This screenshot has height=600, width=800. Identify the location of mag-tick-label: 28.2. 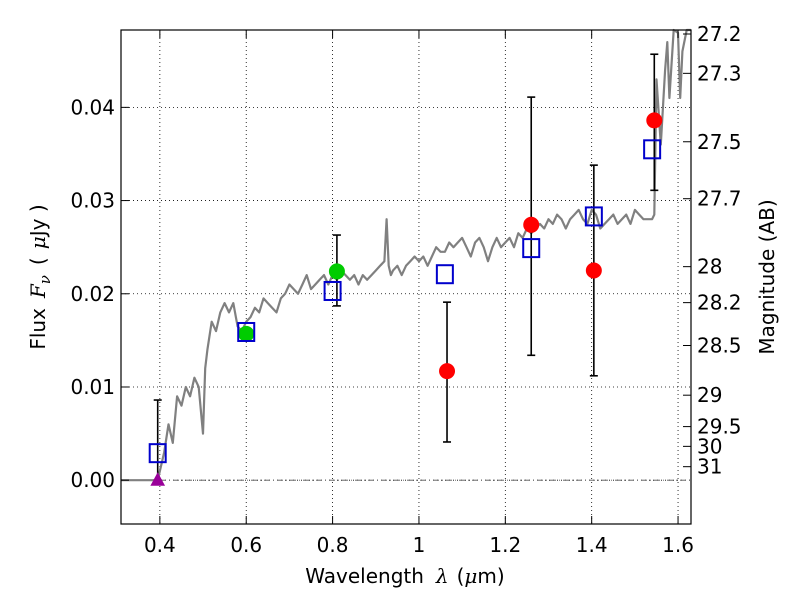
(719, 303).